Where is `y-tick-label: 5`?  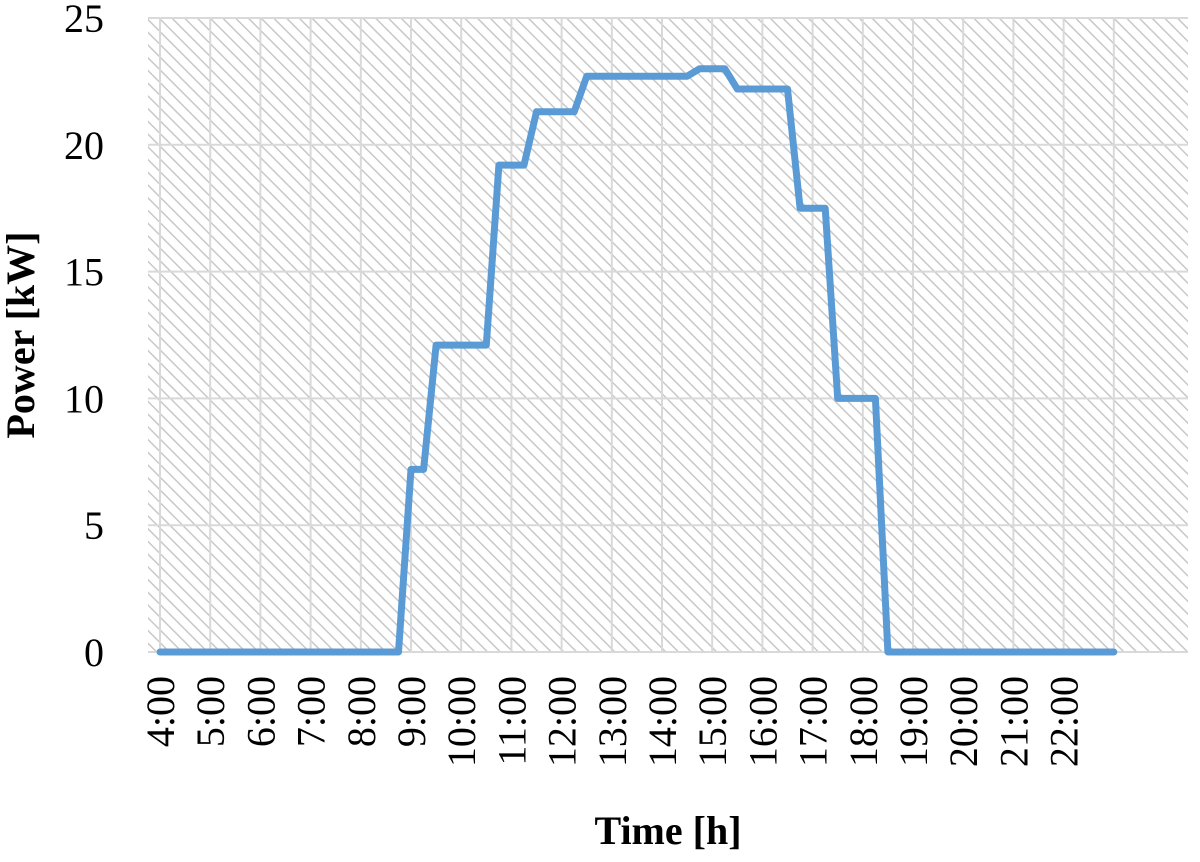 y-tick-label: 5 is located at coordinates (94, 525).